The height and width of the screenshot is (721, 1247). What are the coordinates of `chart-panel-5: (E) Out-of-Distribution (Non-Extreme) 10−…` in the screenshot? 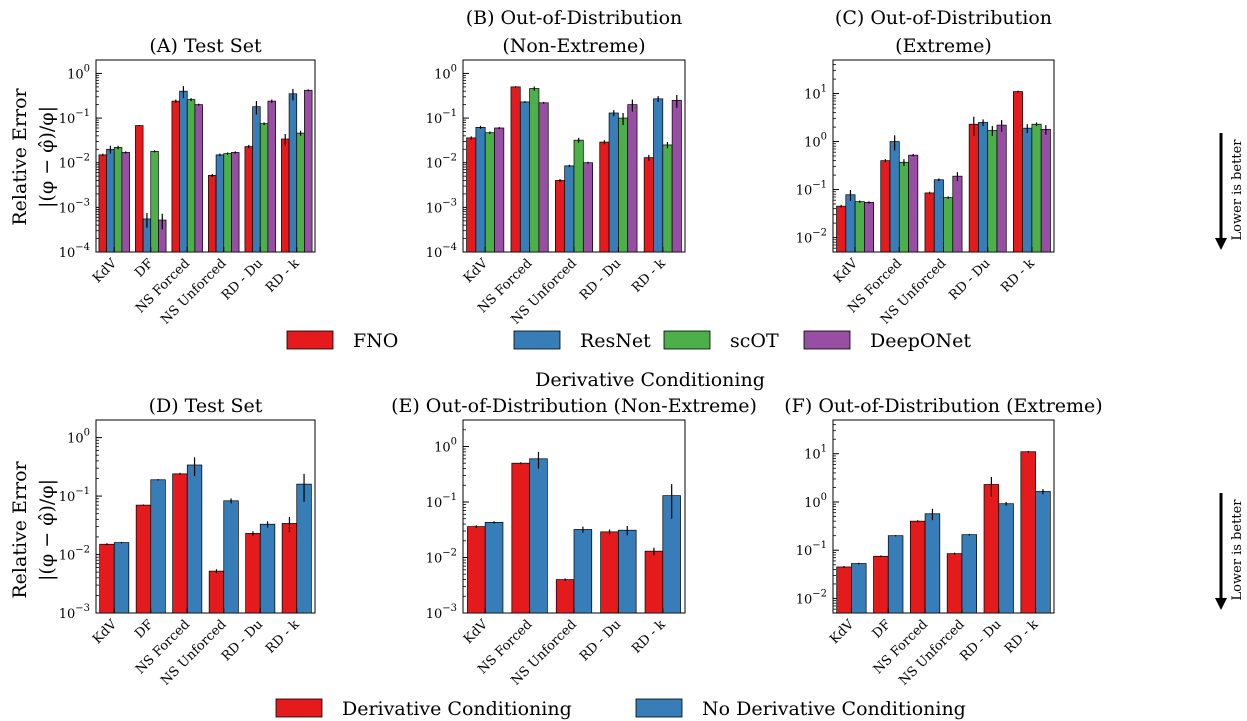 It's located at (574, 542).